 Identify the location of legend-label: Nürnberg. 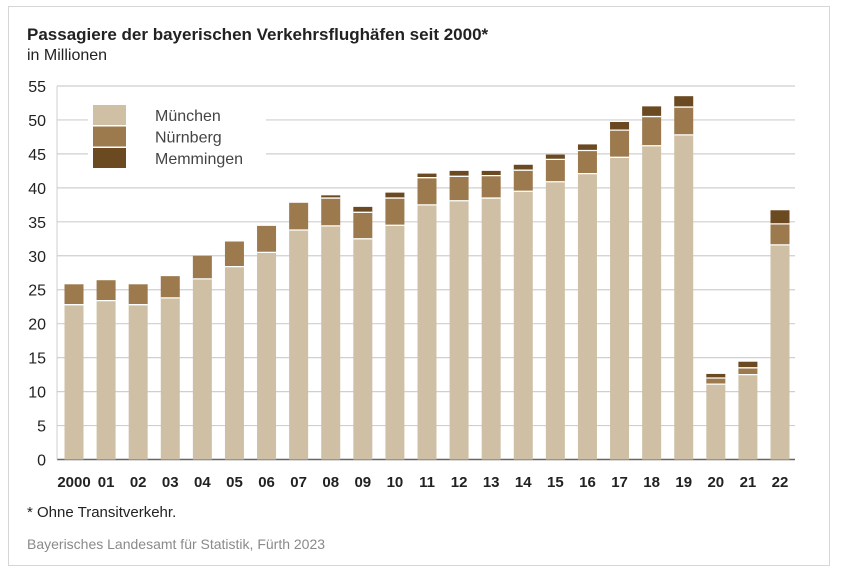
(188, 138).